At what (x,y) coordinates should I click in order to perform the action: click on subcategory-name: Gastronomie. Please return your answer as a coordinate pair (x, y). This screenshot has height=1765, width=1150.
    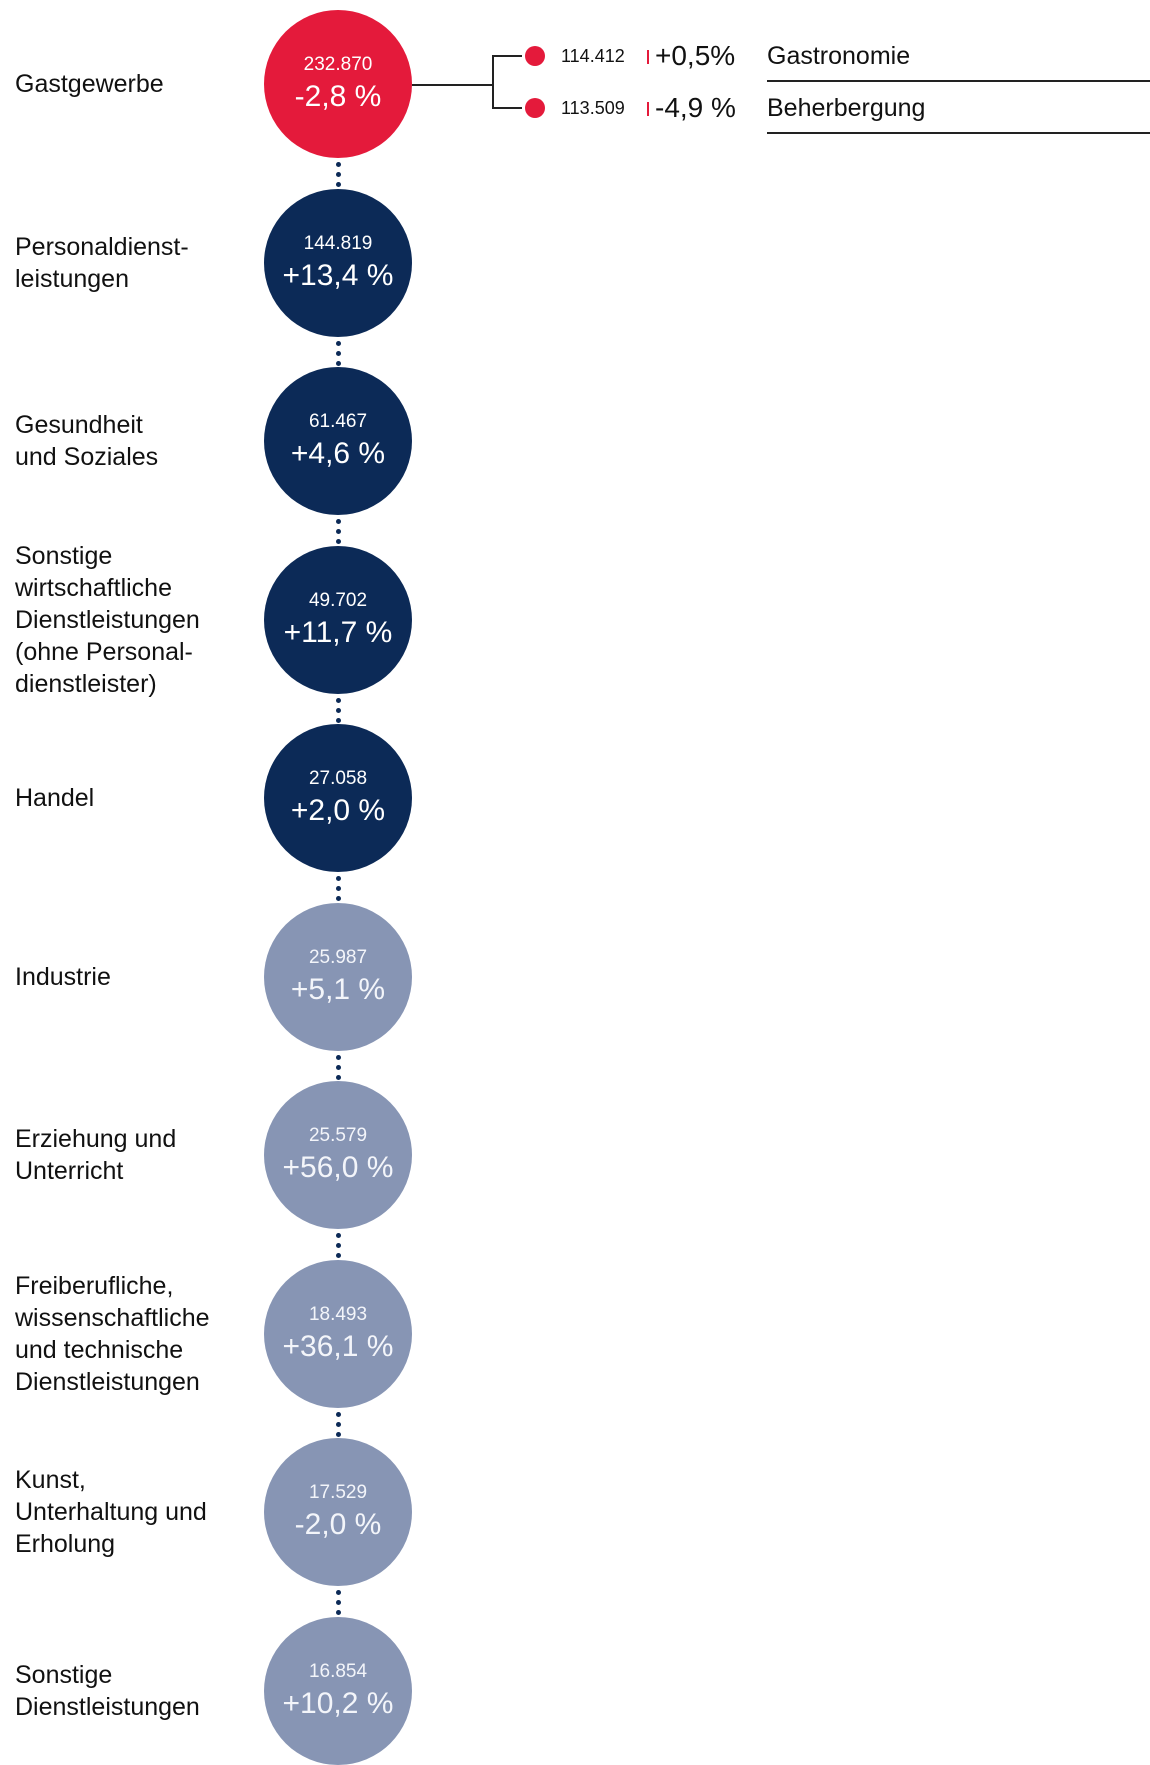
    Looking at the image, I should click on (839, 56).